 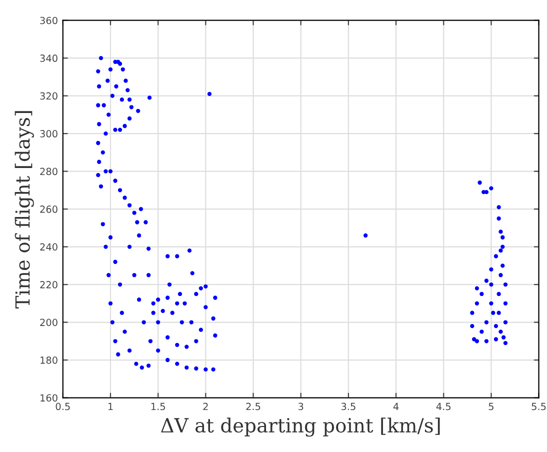 What do you see at coordinates (443, 406) in the screenshot?
I see `x-tick-label: 4.5` at bounding box center [443, 406].